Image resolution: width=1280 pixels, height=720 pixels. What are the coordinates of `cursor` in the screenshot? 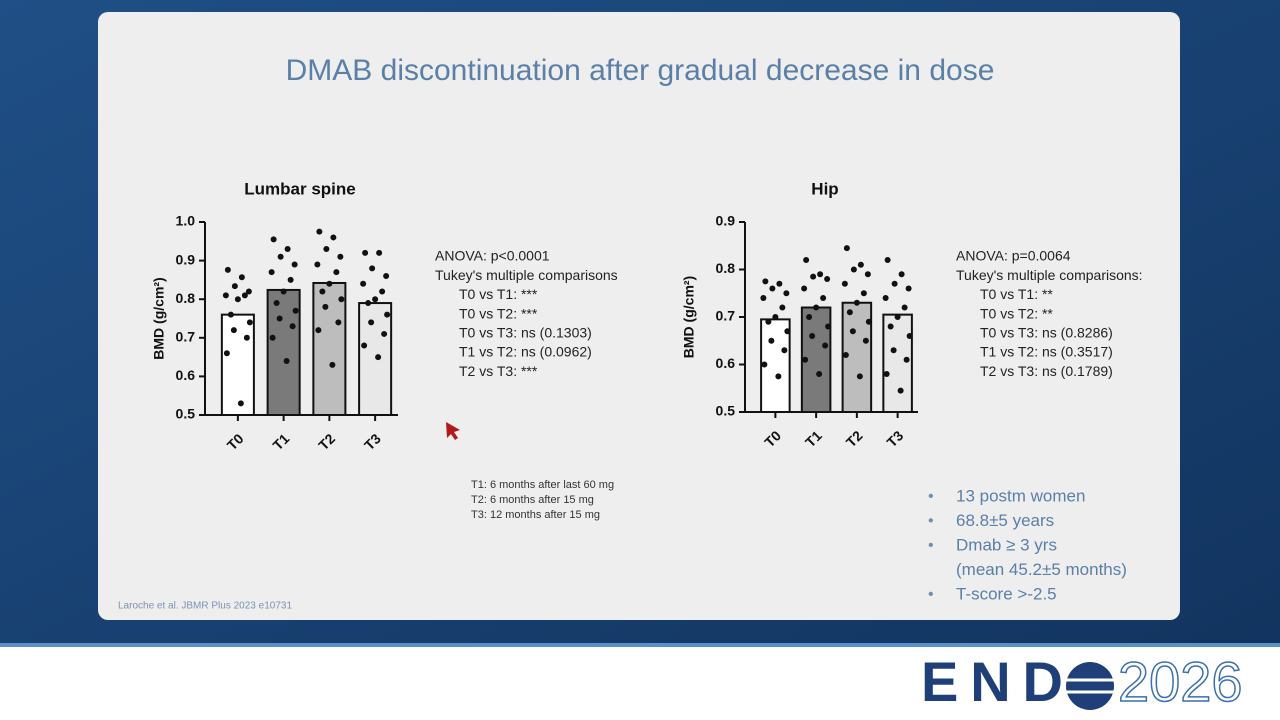 It's located at (453, 431).